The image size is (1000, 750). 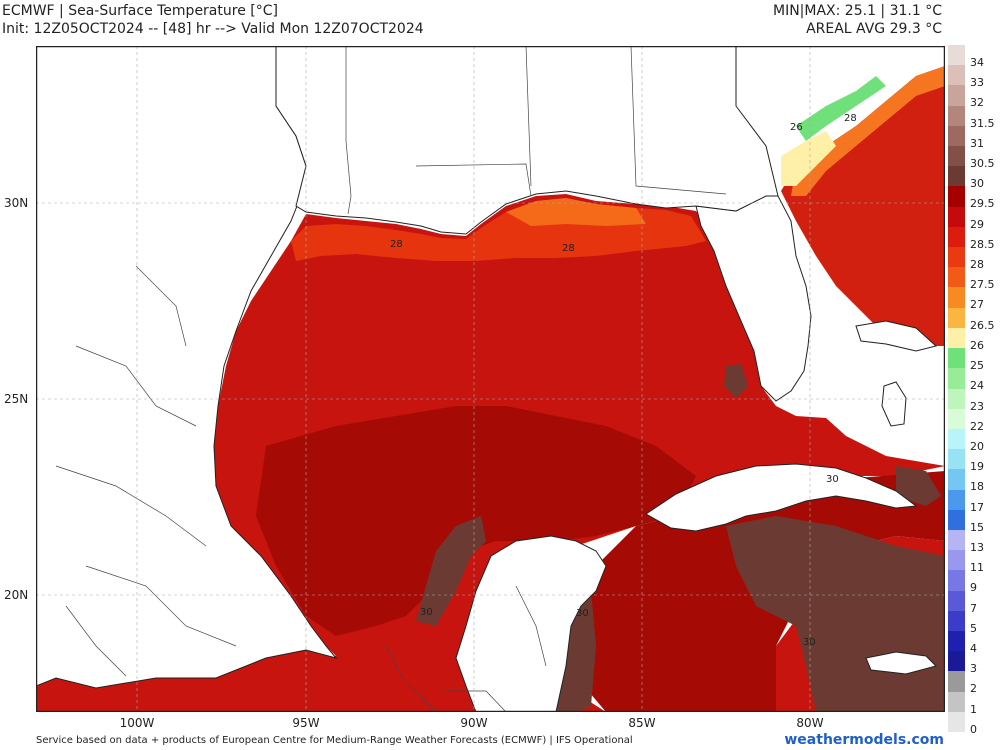 I want to click on colorbar-label: 9, so click(x=973, y=588).